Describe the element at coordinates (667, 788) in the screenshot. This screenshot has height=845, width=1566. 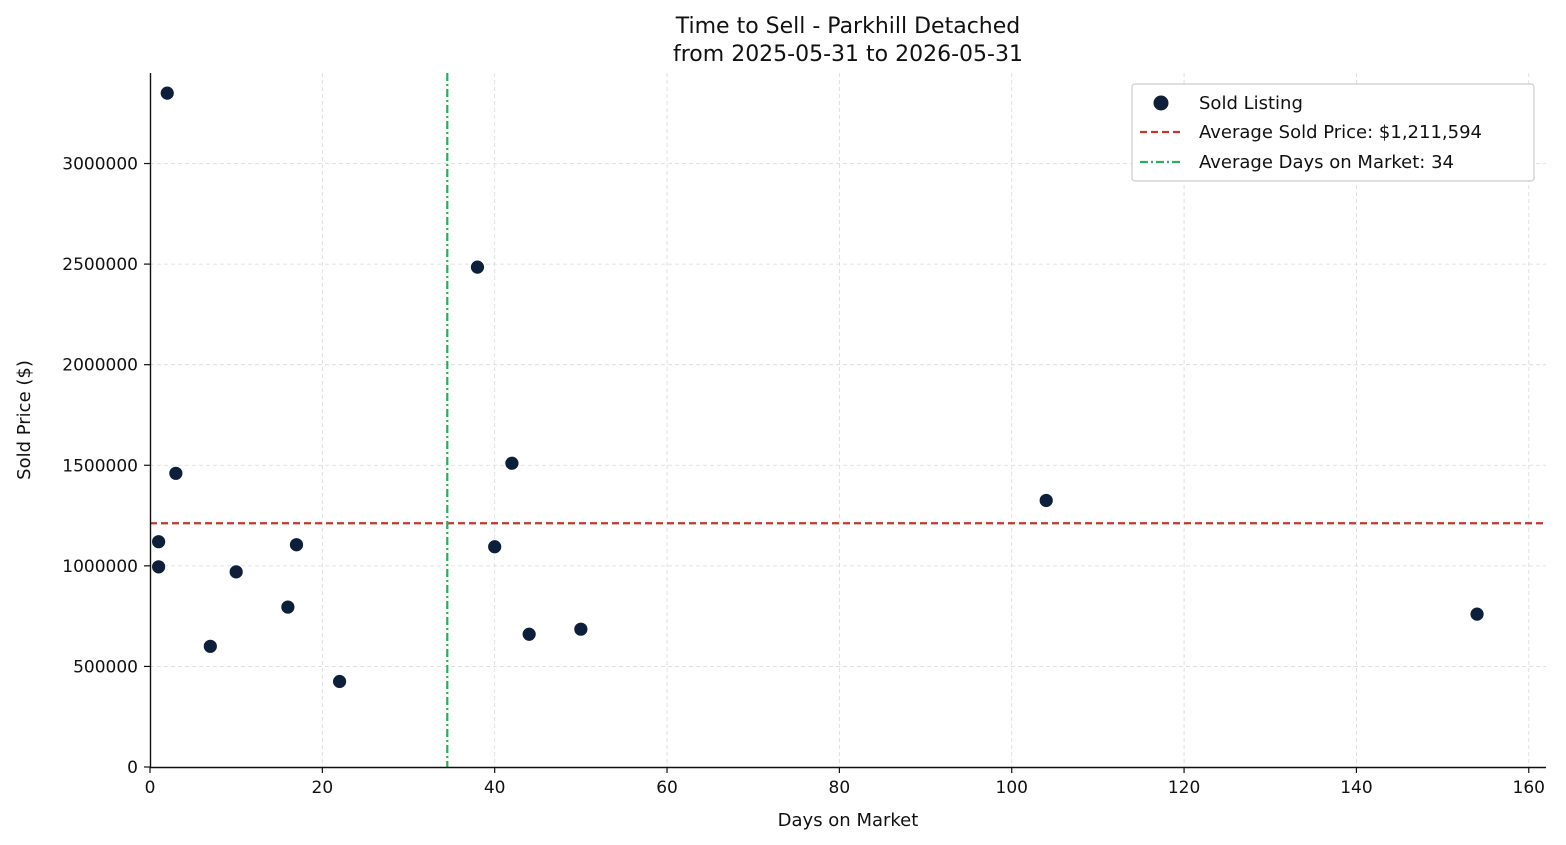
I see `x-tick-label: 60` at that location.